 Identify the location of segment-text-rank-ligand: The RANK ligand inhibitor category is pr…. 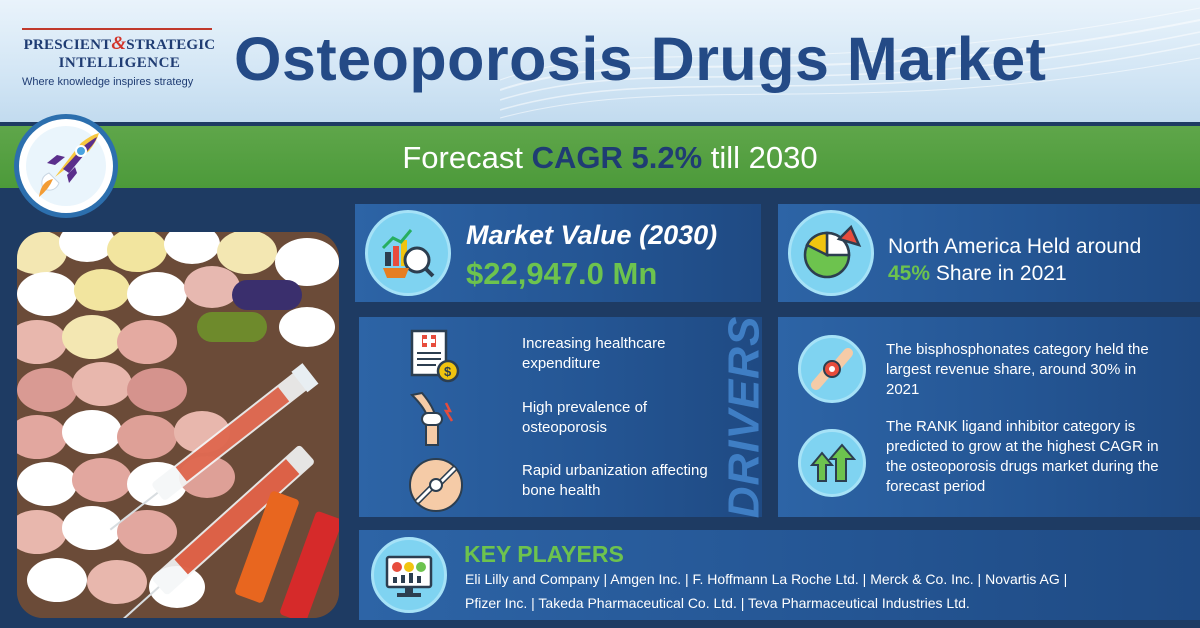
(1022, 456).